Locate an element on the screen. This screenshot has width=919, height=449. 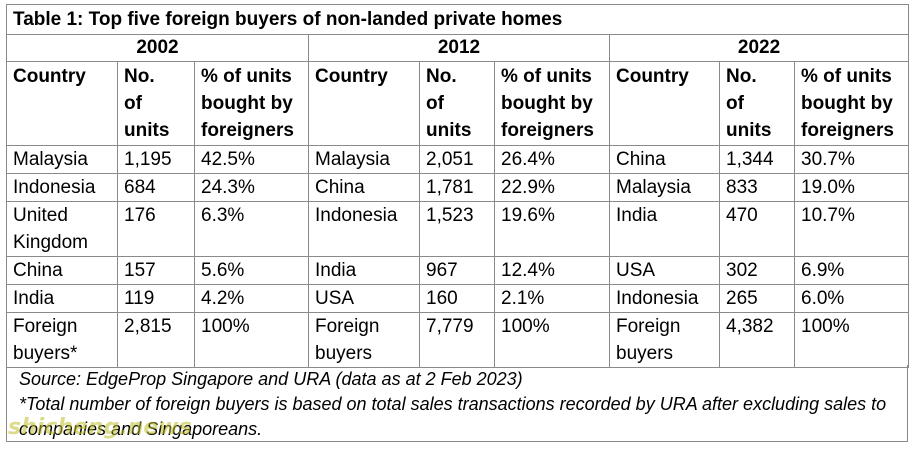
cell-pct: 5.6% is located at coordinates (251, 270).